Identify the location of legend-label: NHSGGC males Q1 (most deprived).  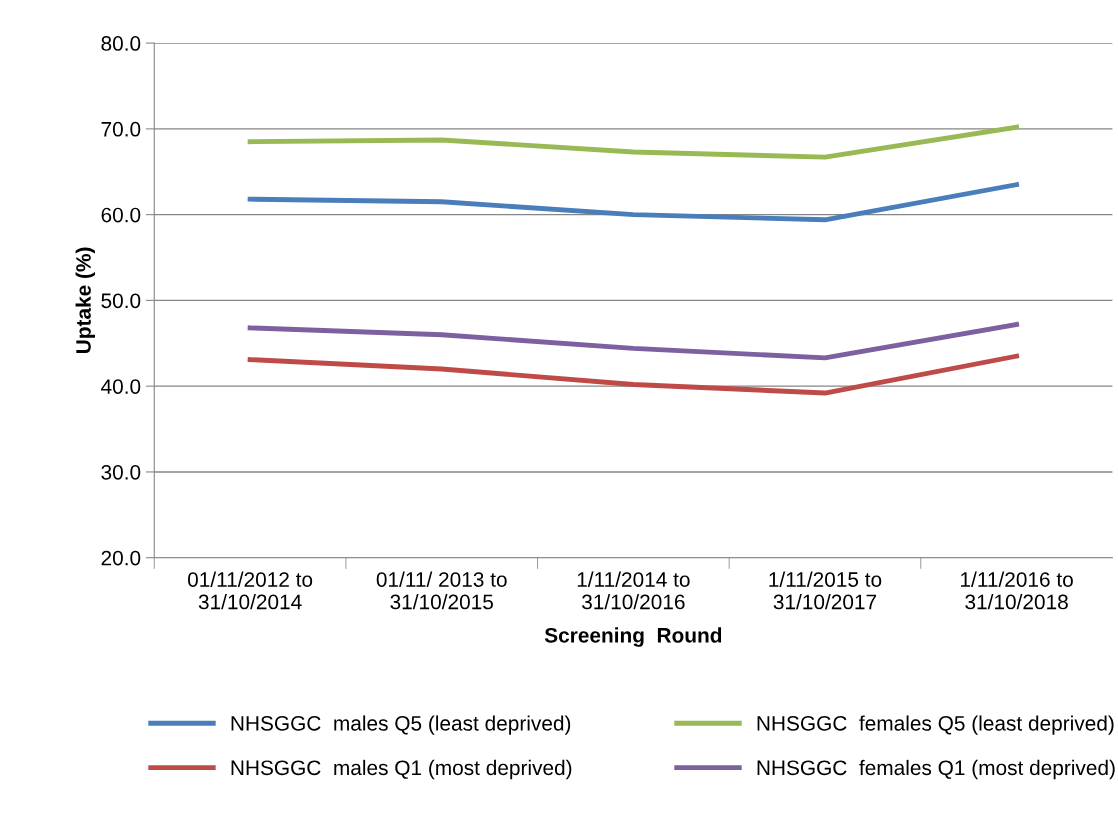
(401, 769).